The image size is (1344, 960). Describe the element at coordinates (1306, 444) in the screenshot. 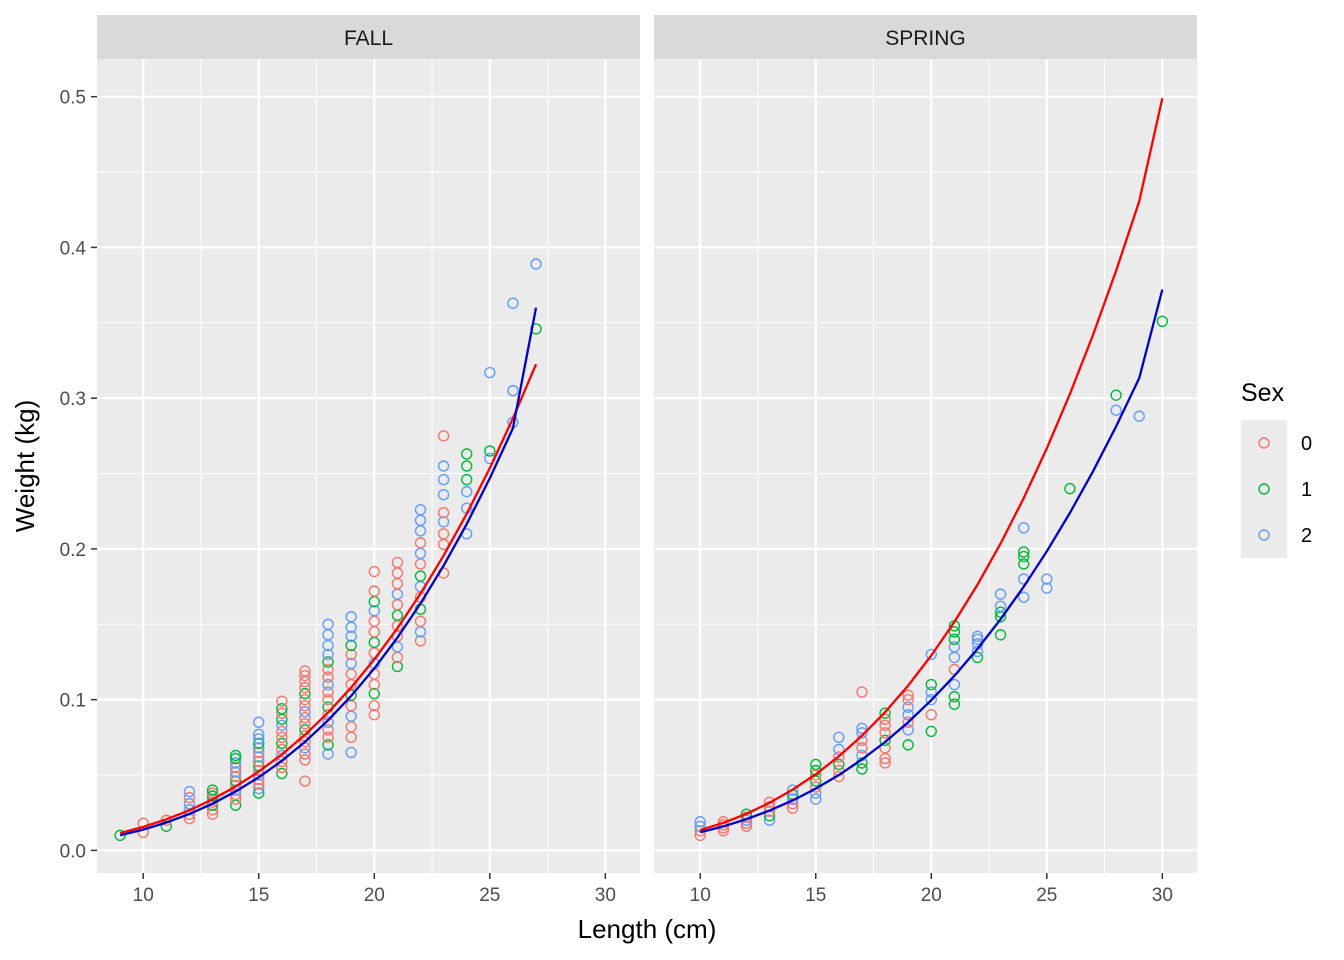

I see `legend-label: 0` at that location.